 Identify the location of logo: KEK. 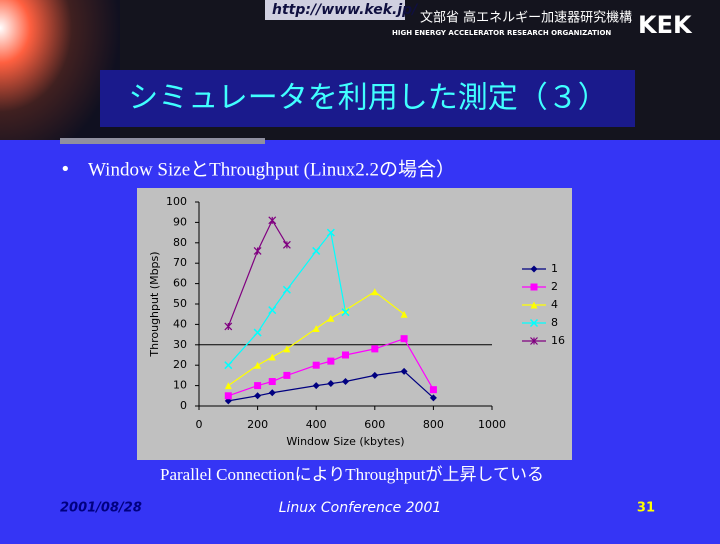
(665, 25).